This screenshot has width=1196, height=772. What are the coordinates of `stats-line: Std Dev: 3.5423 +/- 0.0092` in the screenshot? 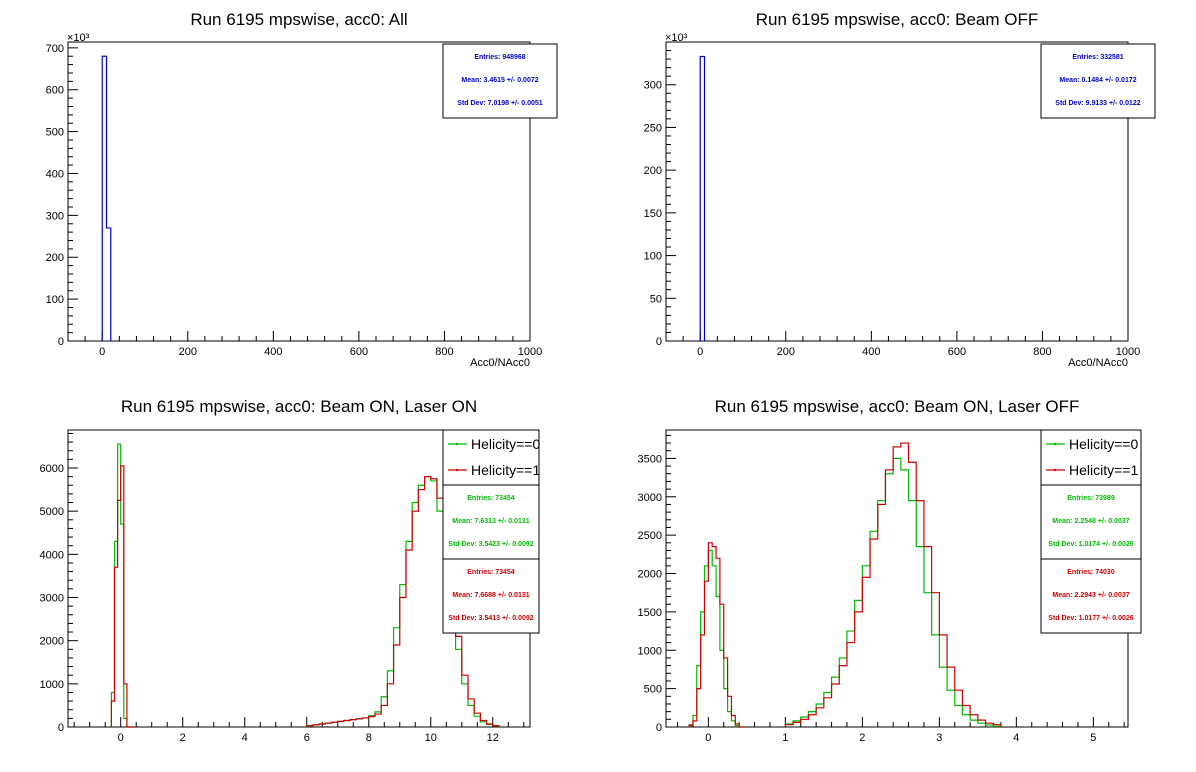 It's located at (491, 544).